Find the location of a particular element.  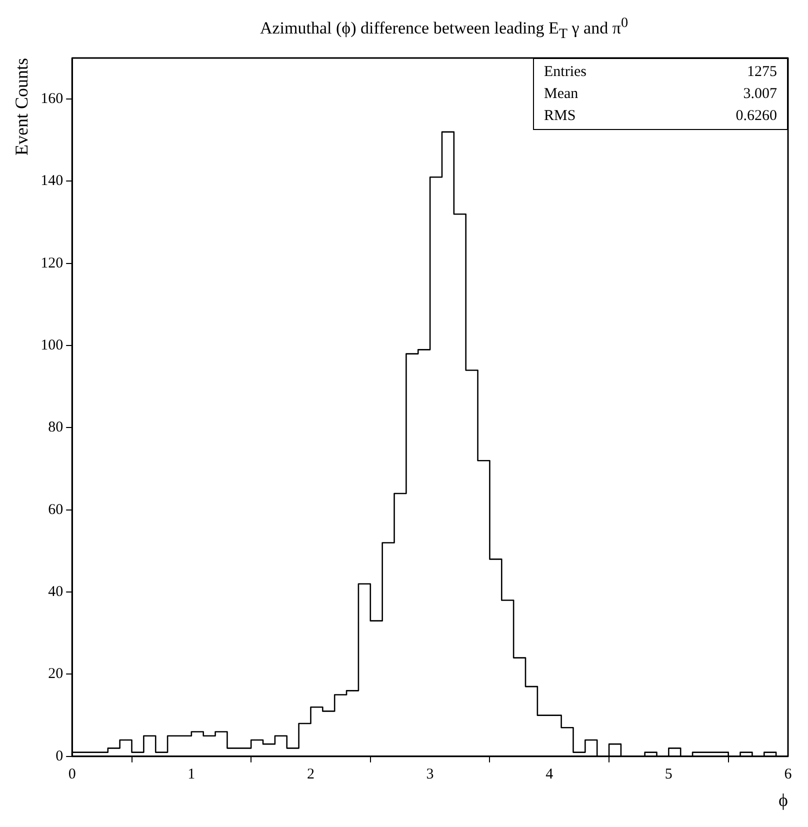

annotation: RMS is located at coordinates (560, 116).